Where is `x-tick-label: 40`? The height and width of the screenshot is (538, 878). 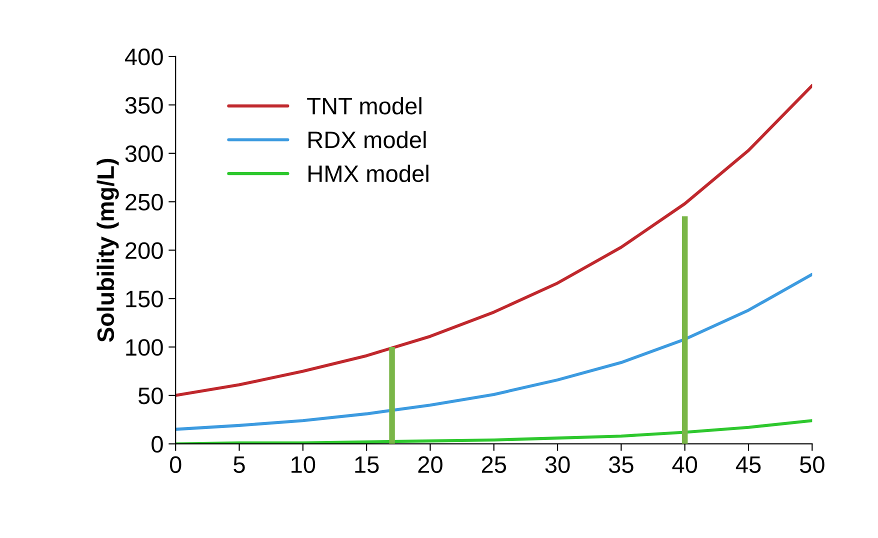 x-tick-label: 40 is located at coordinates (685, 464).